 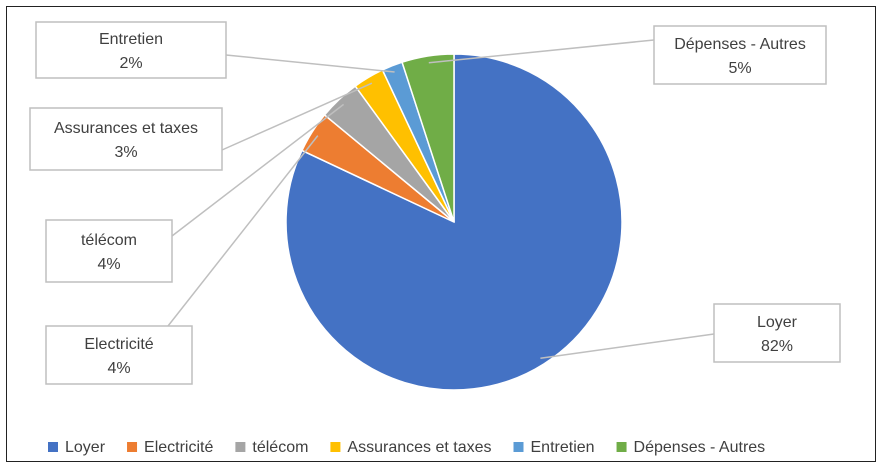 I want to click on data-label-box-depenses-autres, so click(x=740, y=55).